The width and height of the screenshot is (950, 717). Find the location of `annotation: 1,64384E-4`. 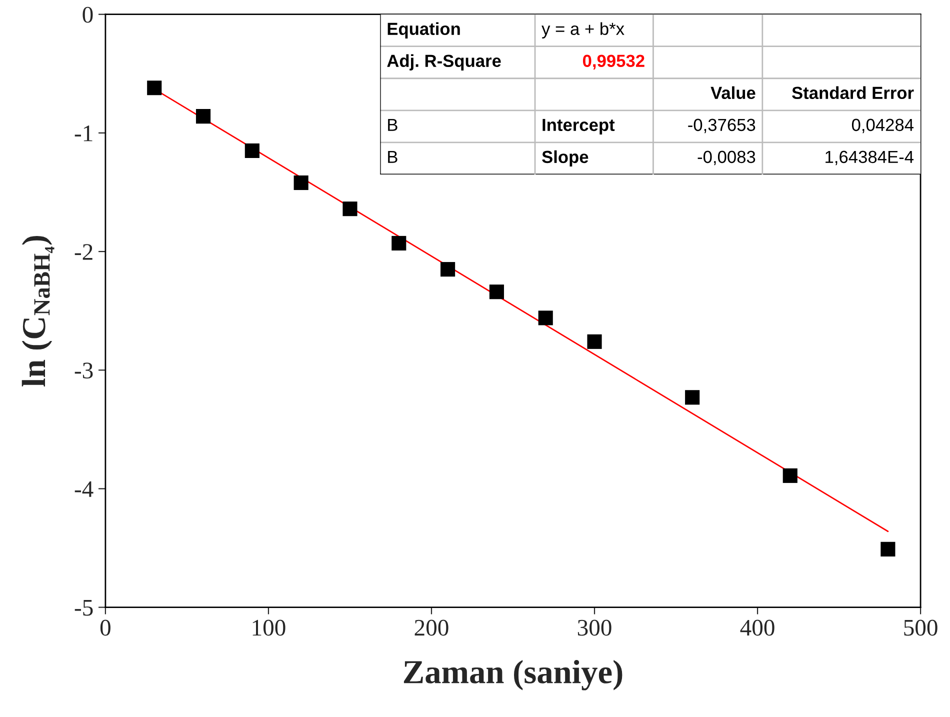

annotation: 1,64384E-4 is located at coordinates (870, 158).